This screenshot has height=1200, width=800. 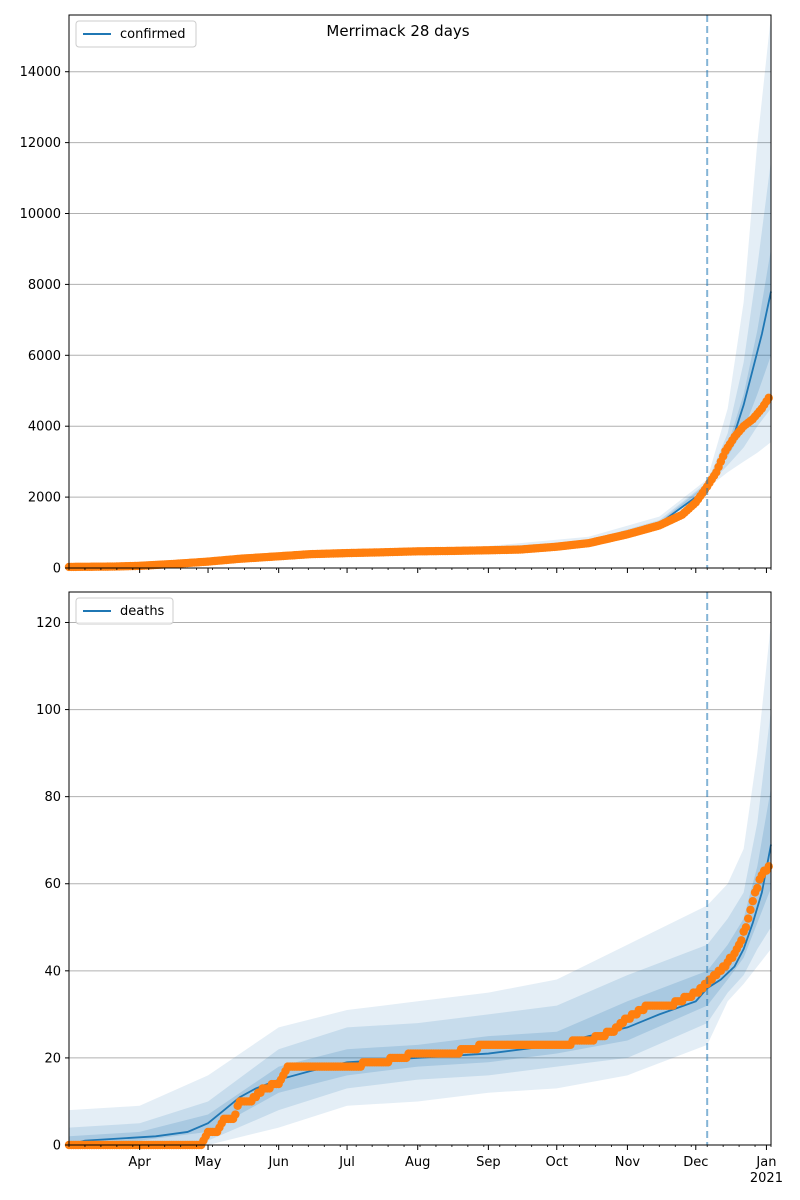 I want to click on y-tick-label: 60, so click(x=52, y=884).